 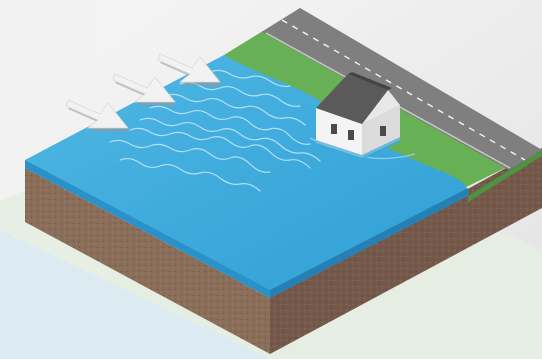 I want to click on house-roof, so click(x=352, y=99).